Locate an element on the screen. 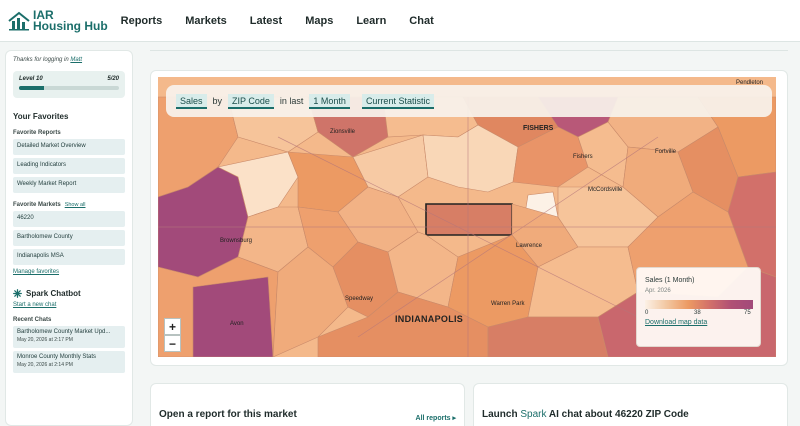  favorite-market-item: 46220 is located at coordinates (69, 219).